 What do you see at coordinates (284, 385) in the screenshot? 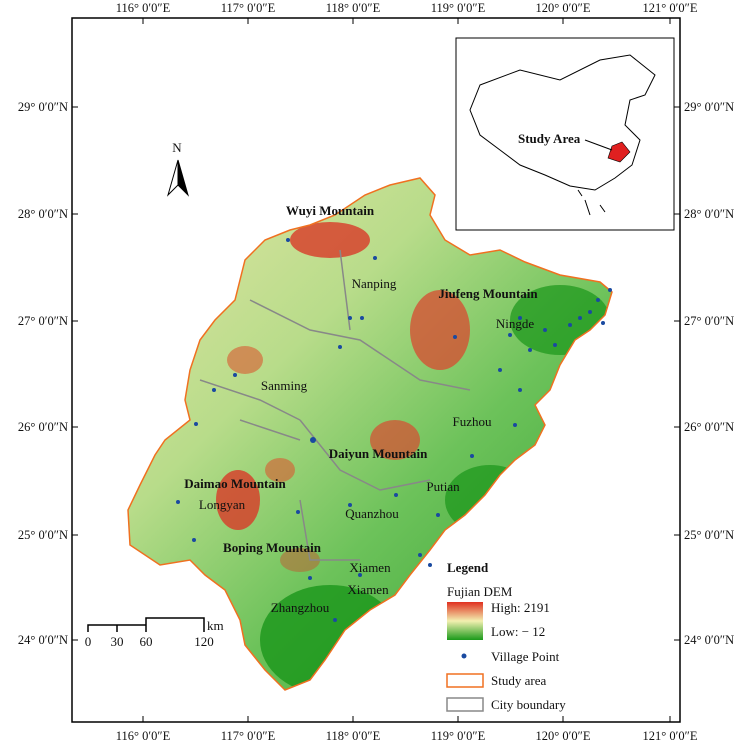
I see `city-label: Sanming` at bounding box center [284, 385].